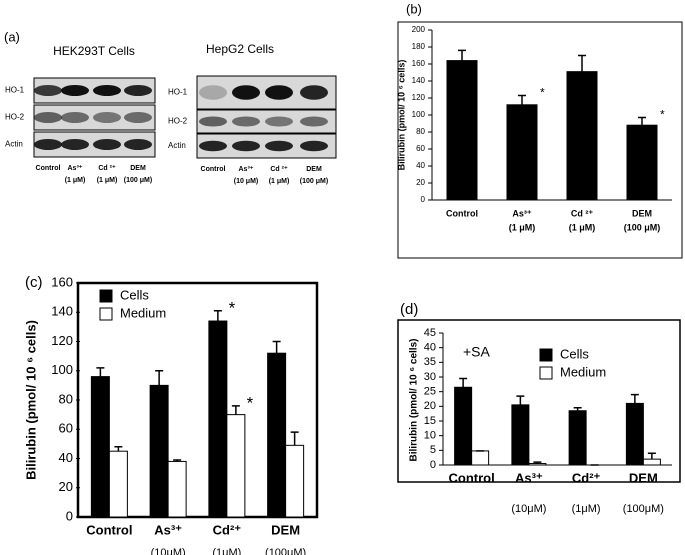 Image resolution: width=685 pixels, height=555 pixels. I want to click on x-tick-label: Cd ²⁺, so click(582, 213).